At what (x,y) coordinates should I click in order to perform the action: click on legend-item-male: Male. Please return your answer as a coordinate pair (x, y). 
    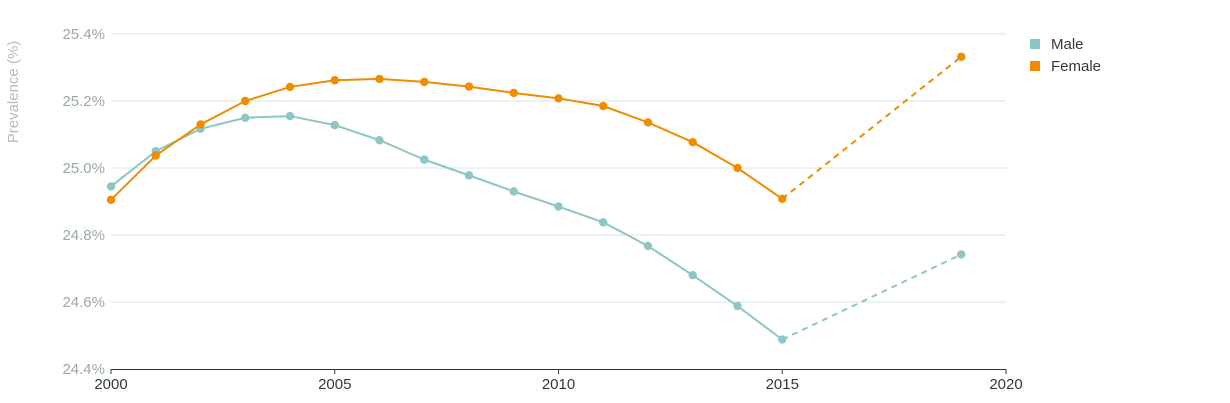
    Looking at the image, I should click on (1065, 44).